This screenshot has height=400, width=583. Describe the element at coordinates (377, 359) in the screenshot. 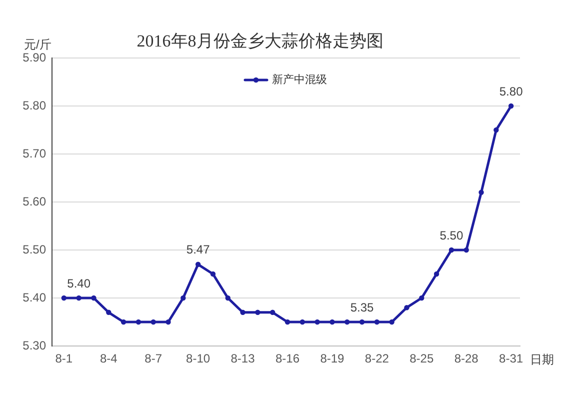

I see `x-tick-label: 8-22` at that location.